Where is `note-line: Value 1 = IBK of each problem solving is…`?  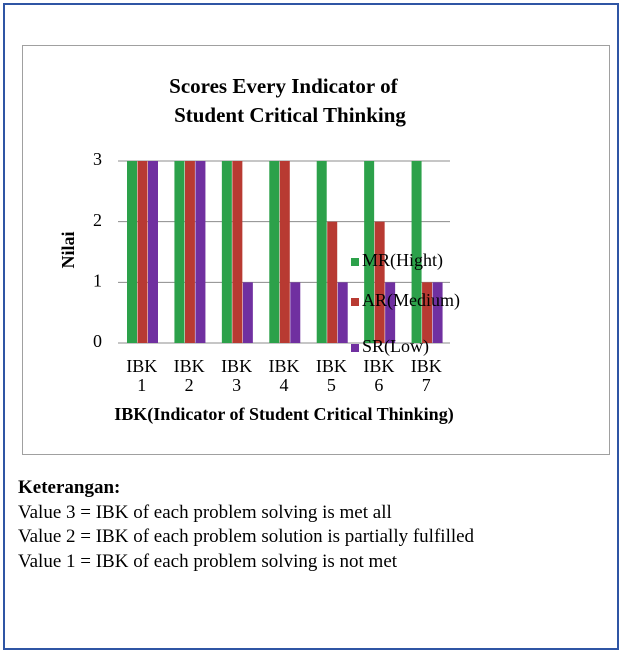 note-line: Value 1 = IBK of each problem solving is… is located at coordinates (208, 561).